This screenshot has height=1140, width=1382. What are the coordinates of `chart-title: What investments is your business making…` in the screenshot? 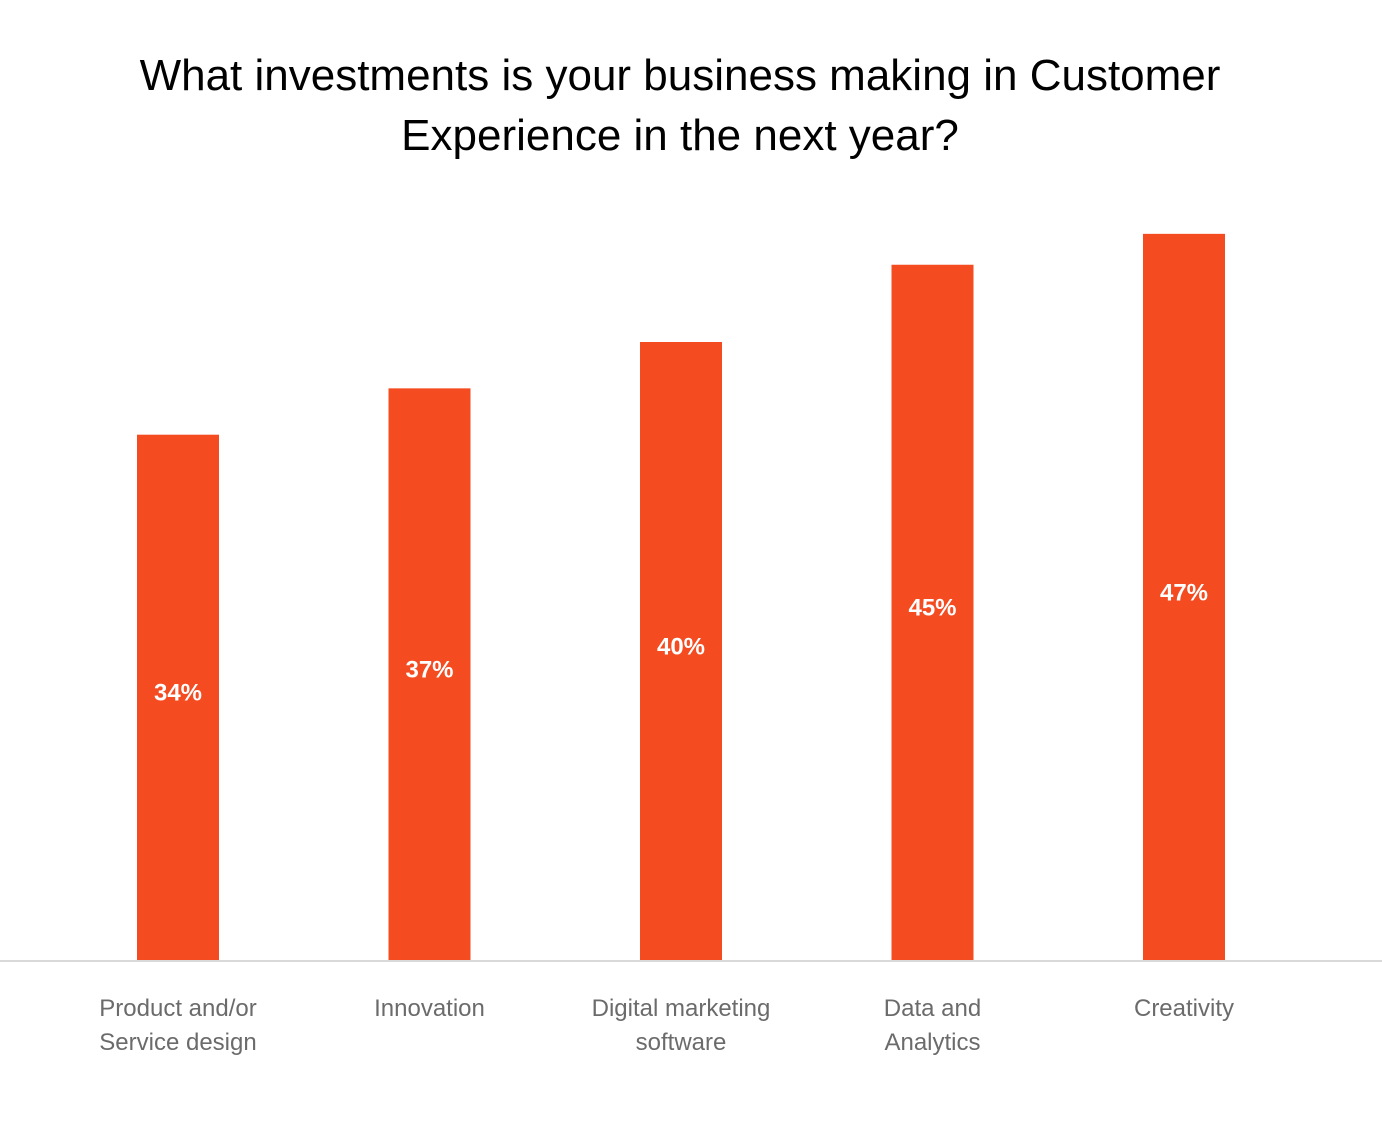 It's located at (680, 106).